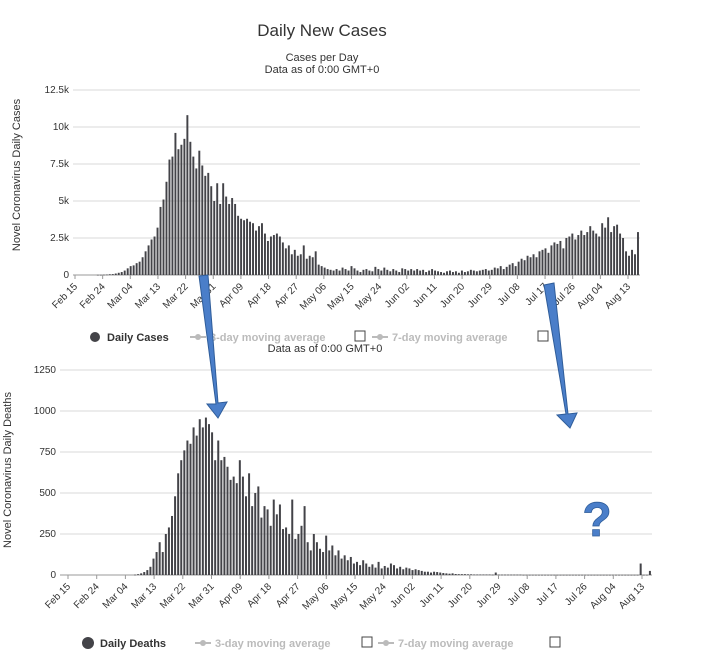 The image size is (717, 656). What do you see at coordinates (315, 596) in the screenshot?
I see `x-tick-label: May 06` at bounding box center [315, 596].